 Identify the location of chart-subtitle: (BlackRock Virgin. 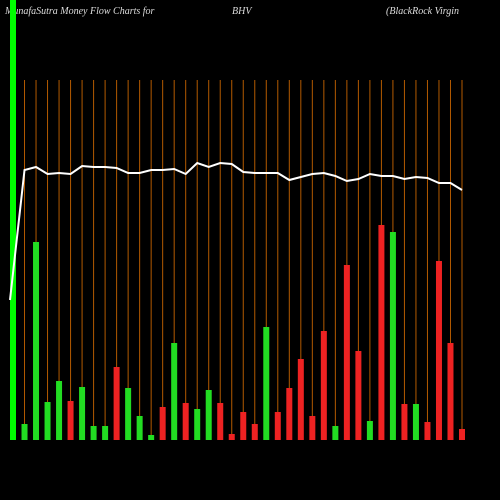
(422, 11).